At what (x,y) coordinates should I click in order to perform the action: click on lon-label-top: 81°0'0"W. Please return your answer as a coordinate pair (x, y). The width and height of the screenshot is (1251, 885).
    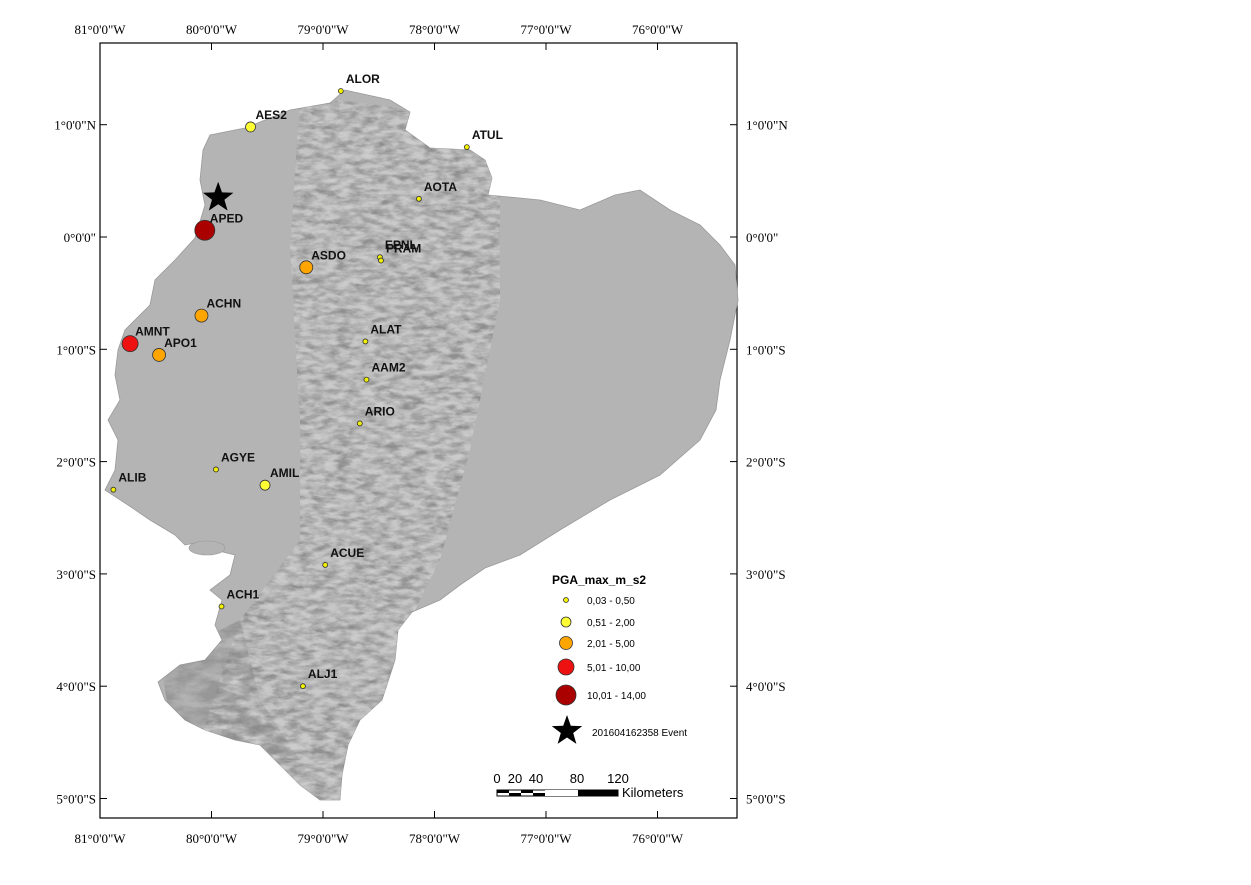
    Looking at the image, I should click on (100, 29).